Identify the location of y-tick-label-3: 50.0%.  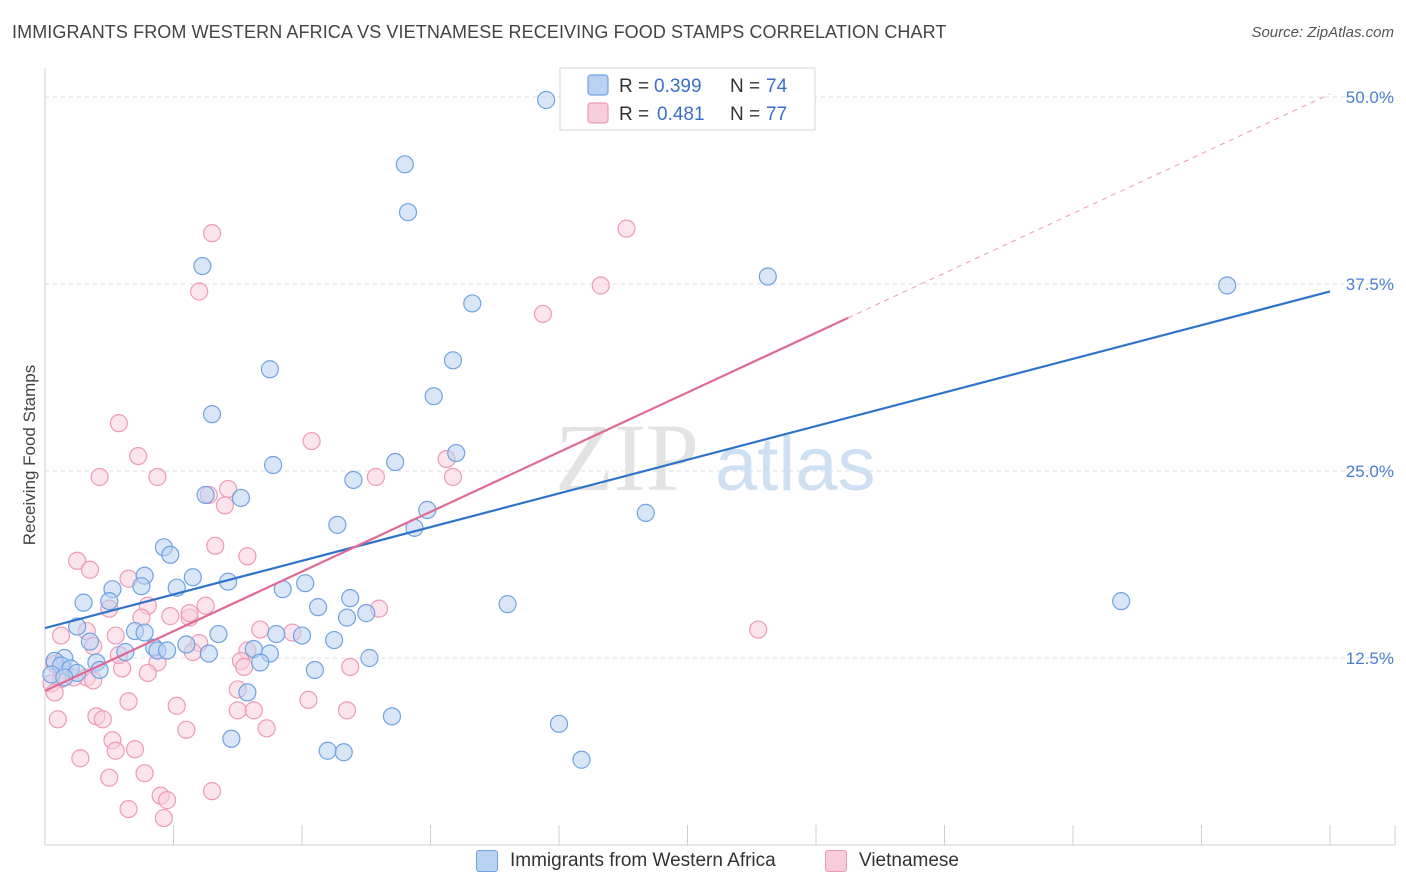
(1370, 97).